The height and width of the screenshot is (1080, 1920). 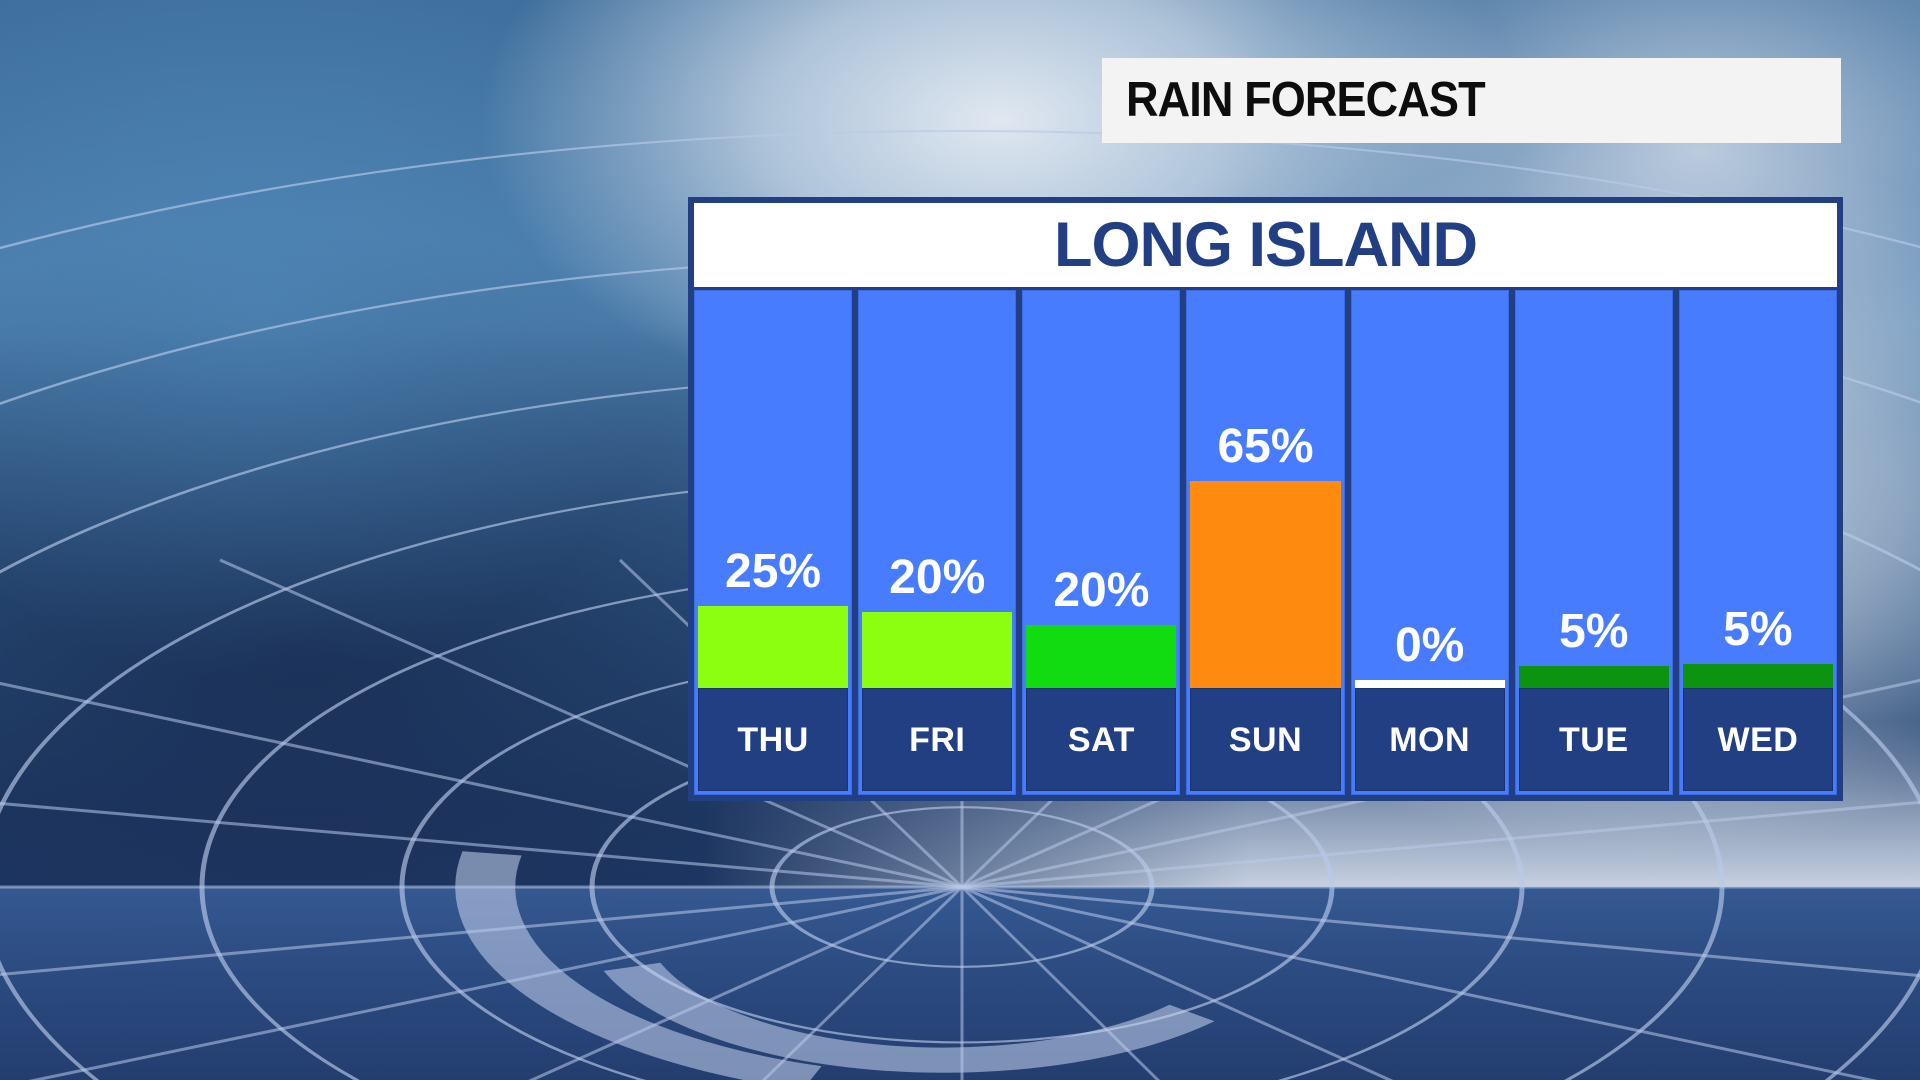 I want to click on rain-forecast-header: RAIN FORECAST, so click(x=1471, y=100).